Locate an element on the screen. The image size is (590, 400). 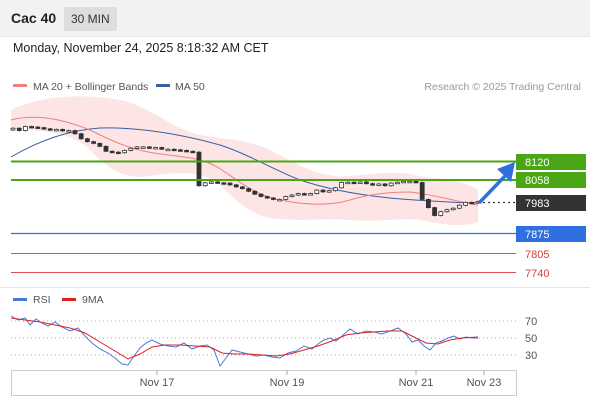
ma9-line is located at coordinates (244, 338).